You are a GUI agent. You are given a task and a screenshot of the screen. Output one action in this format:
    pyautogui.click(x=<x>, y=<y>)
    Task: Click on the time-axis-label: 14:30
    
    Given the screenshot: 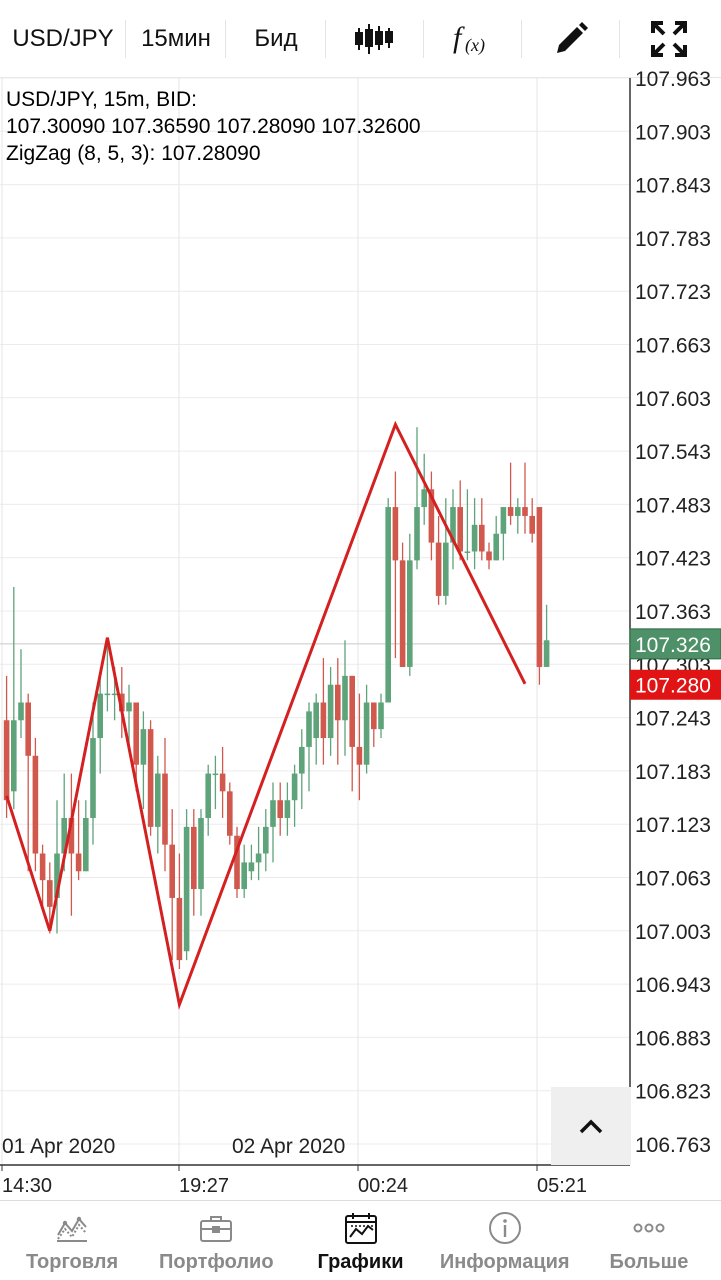 What is the action you would take?
    pyautogui.click(x=27, y=1186)
    